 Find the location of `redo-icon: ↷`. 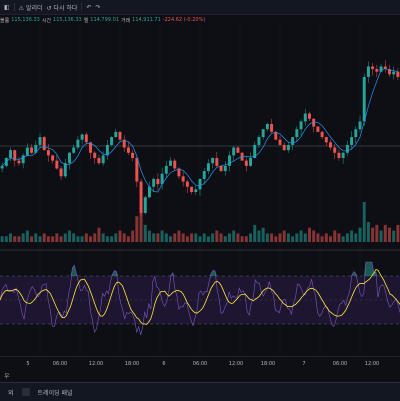

redo-icon: ↷ is located at coordinates (98, 7).